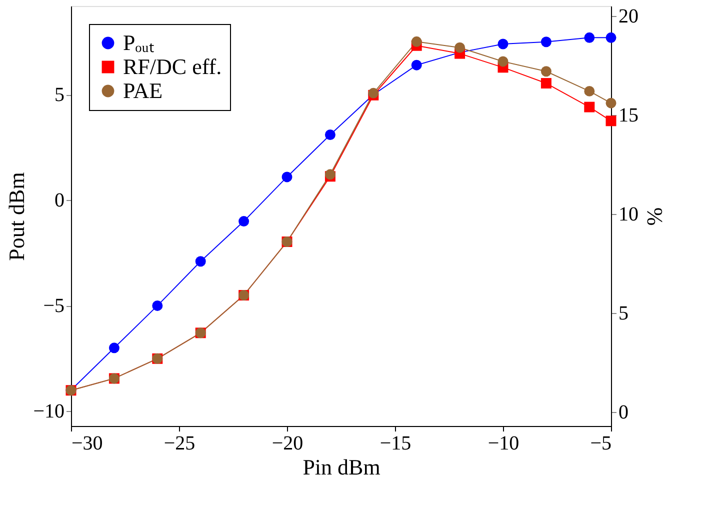 This screenshot has width=716, height=517. What do you see at coordinates (396, 443) in the screenshot?
I see `x-tick-label: −15` at bounding box center [396, 443].